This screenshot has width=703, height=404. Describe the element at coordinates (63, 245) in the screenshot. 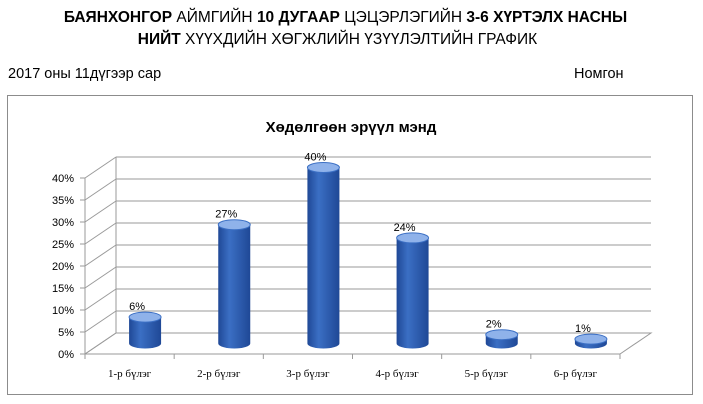

I see `y-tick-label: 25%` at that location.